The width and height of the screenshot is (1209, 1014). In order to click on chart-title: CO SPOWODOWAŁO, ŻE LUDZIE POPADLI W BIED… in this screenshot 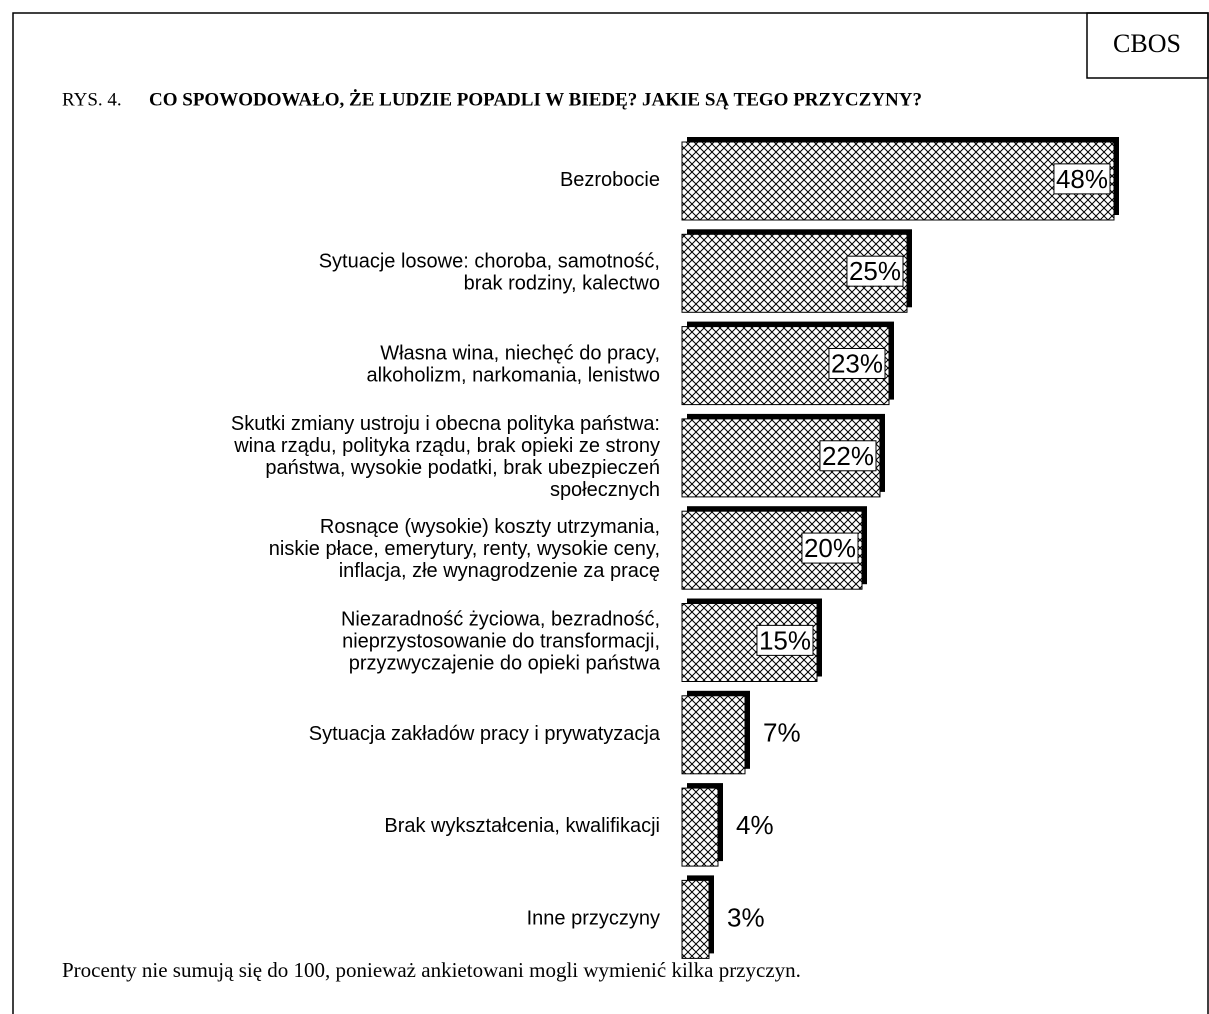, I will do `click(535, 99)`.